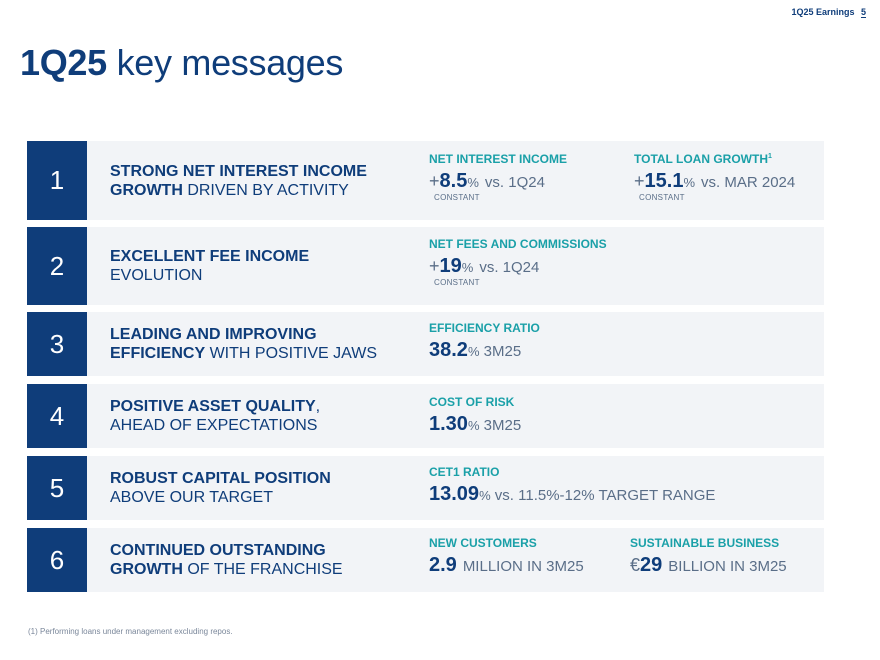 The width and height of the screenshot is (880, 660). Describe the element at coordinates (708, 556) in the screenshot. I see `kpi-sustainable-business: SUSTAINABLE BUSINESS €29 BILLION IN 3M25` at that location.